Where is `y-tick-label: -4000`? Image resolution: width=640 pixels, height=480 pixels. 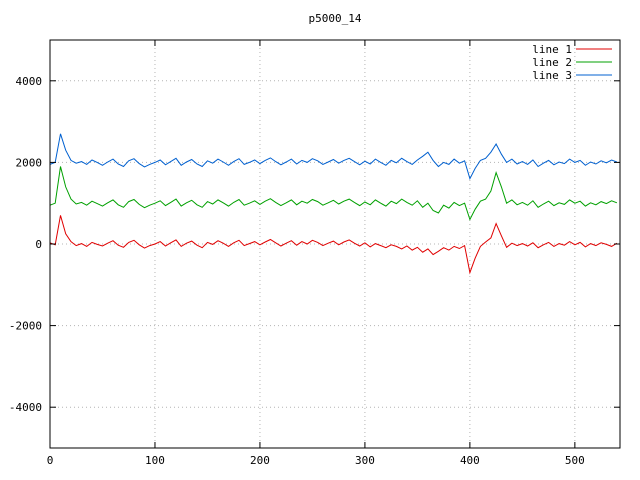 y-tick-label: -4000 is located at coordinates (25, 407).